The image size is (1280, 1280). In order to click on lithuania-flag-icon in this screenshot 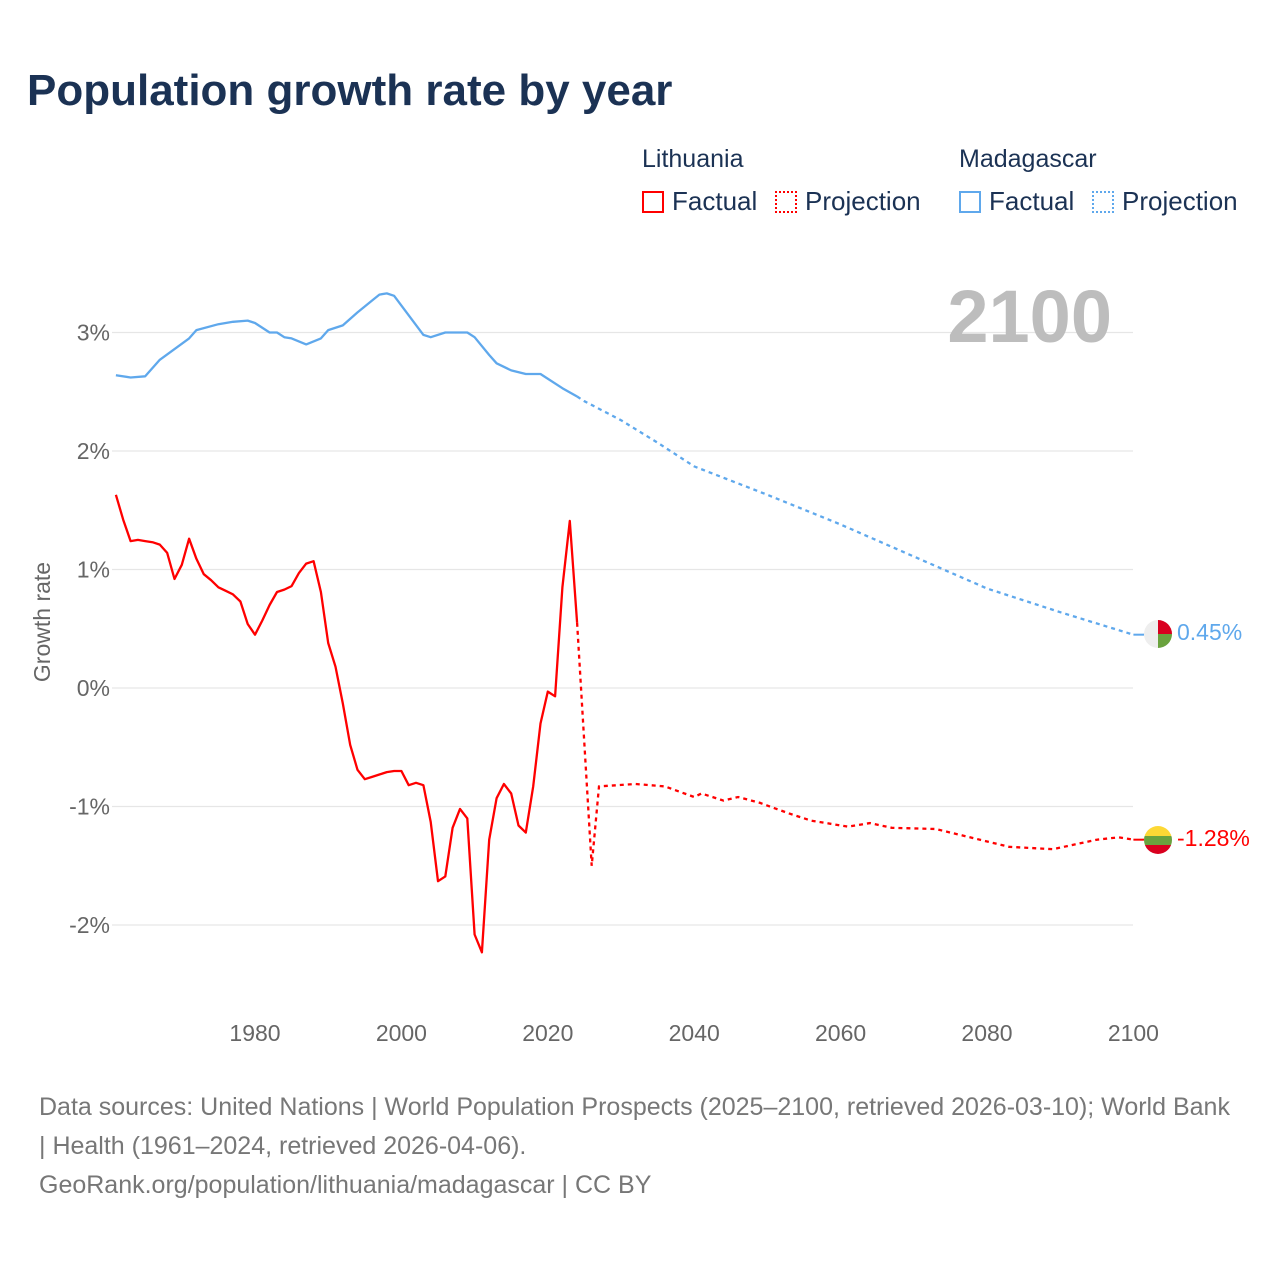, I will do `click(1158, 840)`.